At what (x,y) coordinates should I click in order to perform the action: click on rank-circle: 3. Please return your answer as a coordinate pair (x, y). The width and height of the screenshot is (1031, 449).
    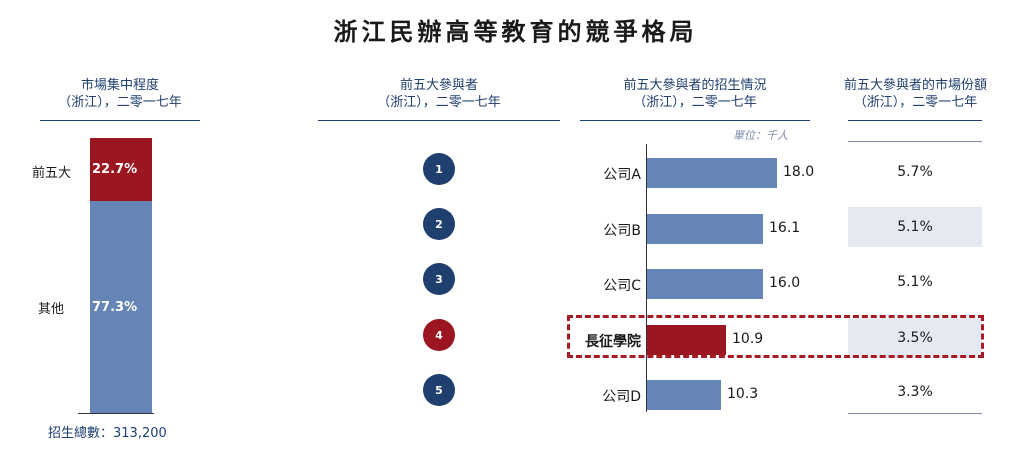
    Looking at the image, I should click on (439, 279).